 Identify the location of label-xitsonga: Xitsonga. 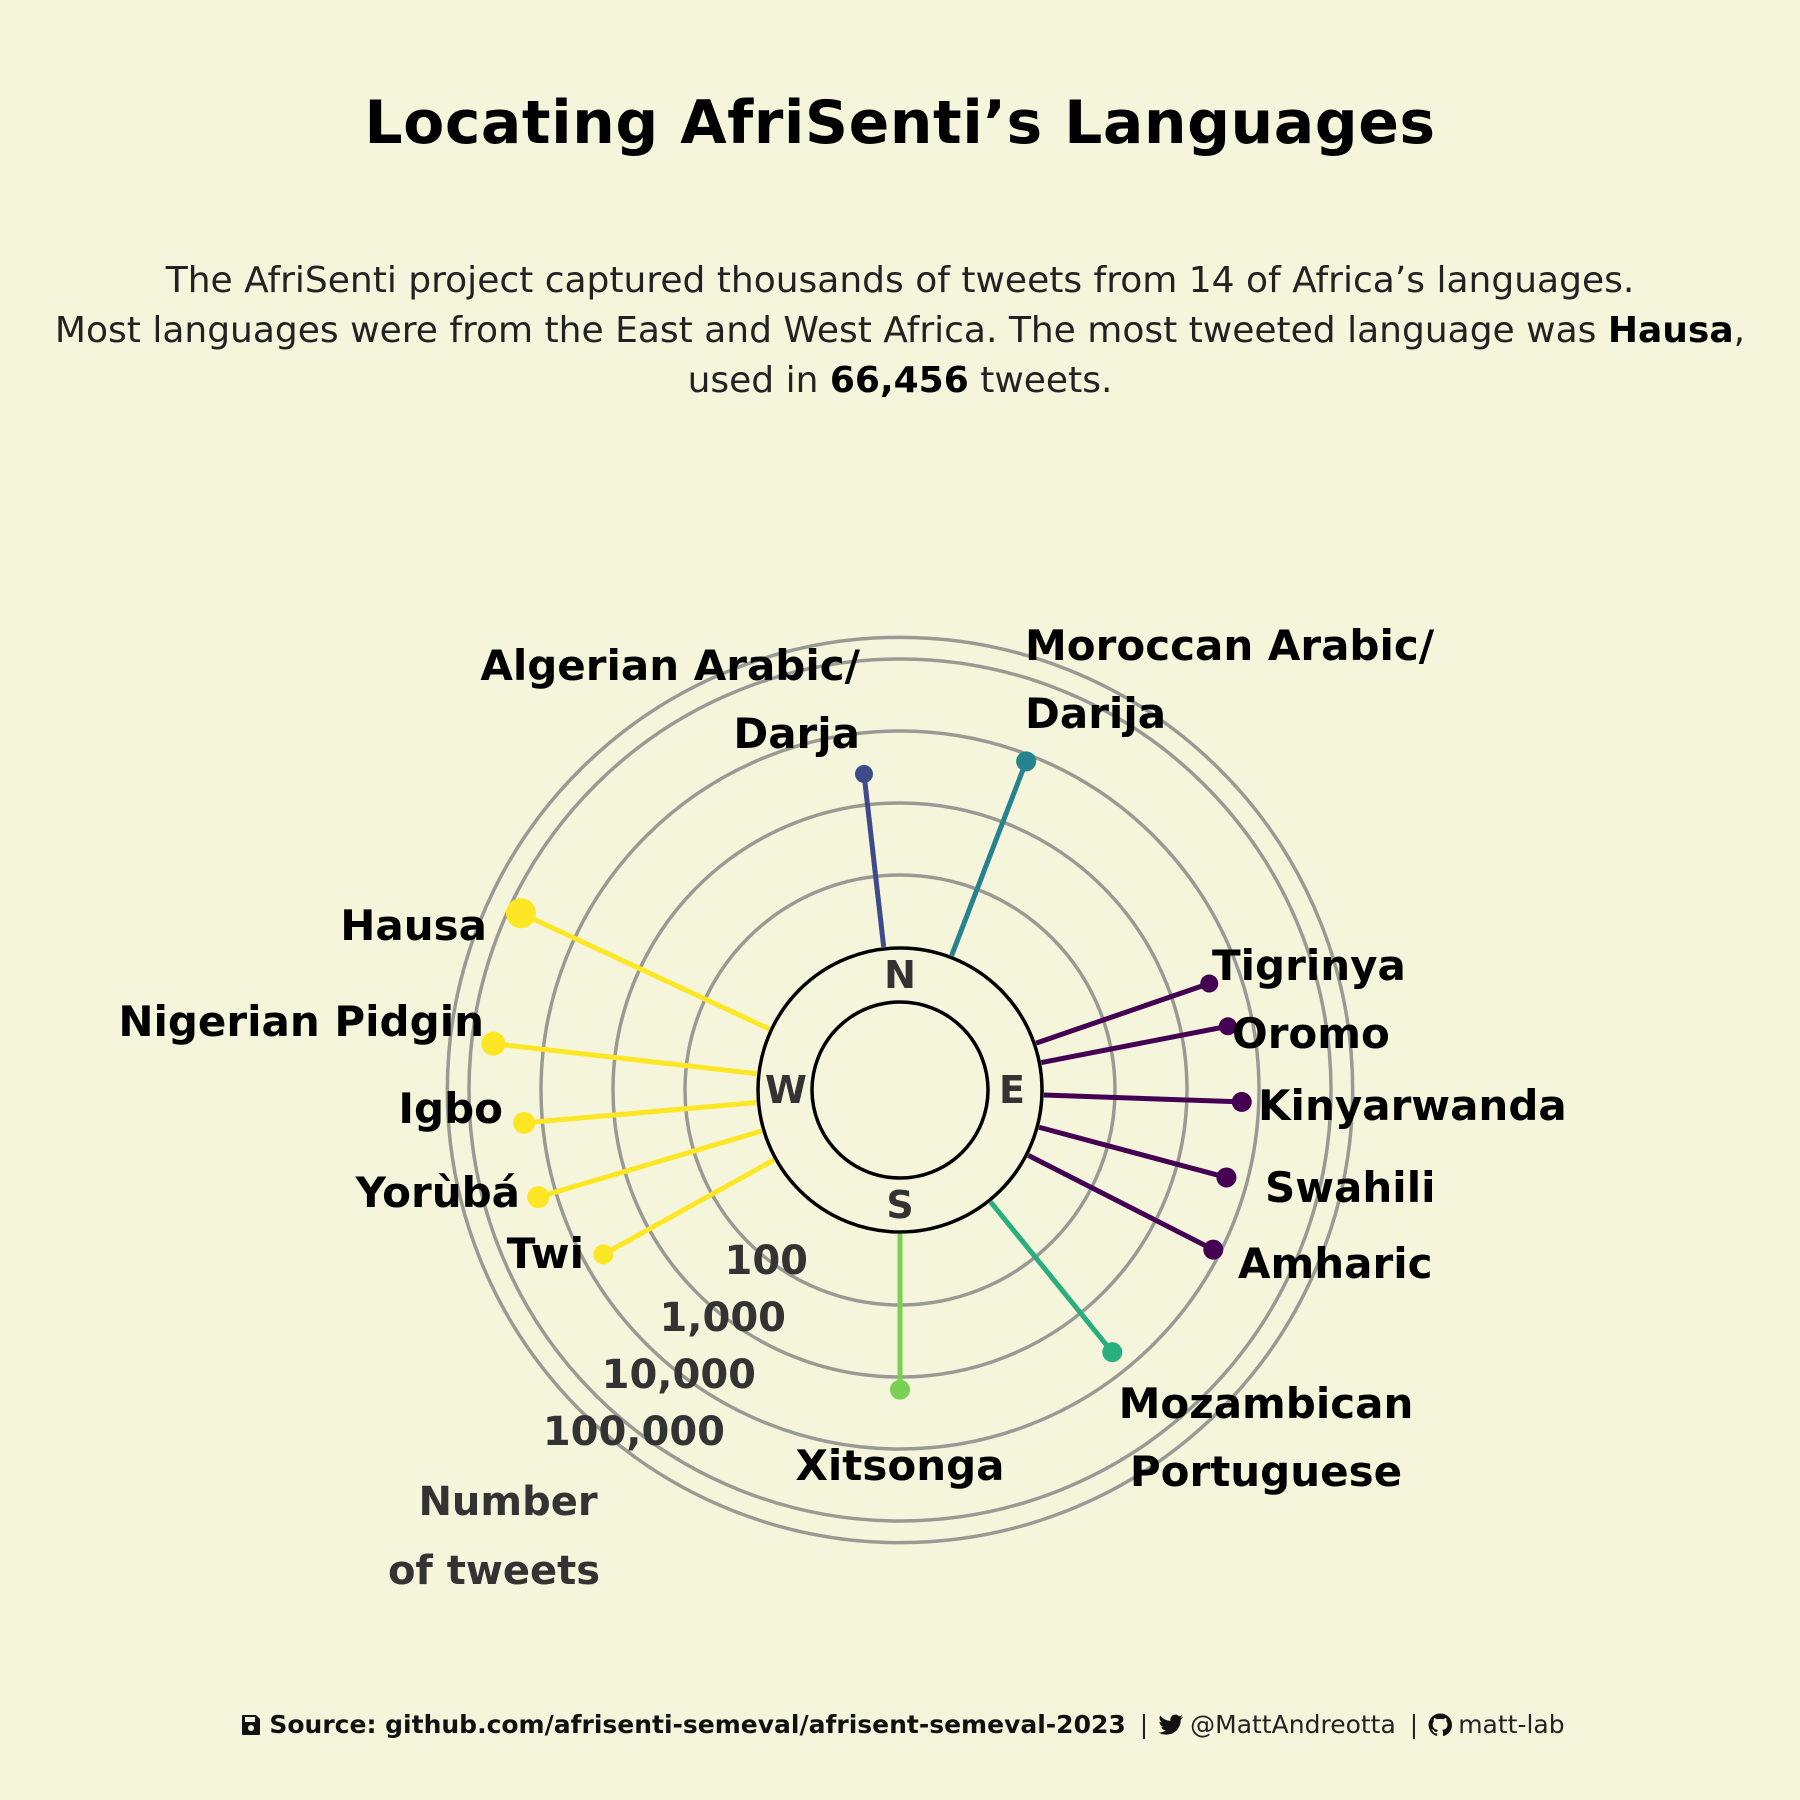
(899, 1465).